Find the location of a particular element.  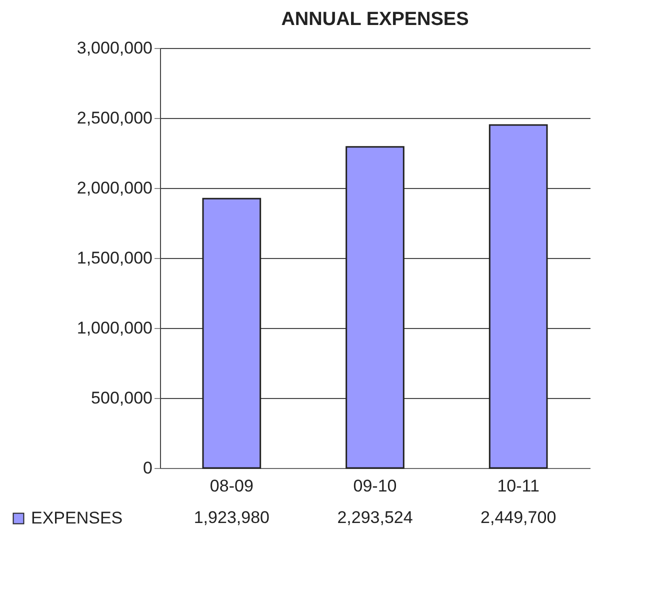

x-tick-label: 08-09 is located at coordinates (232, 486).